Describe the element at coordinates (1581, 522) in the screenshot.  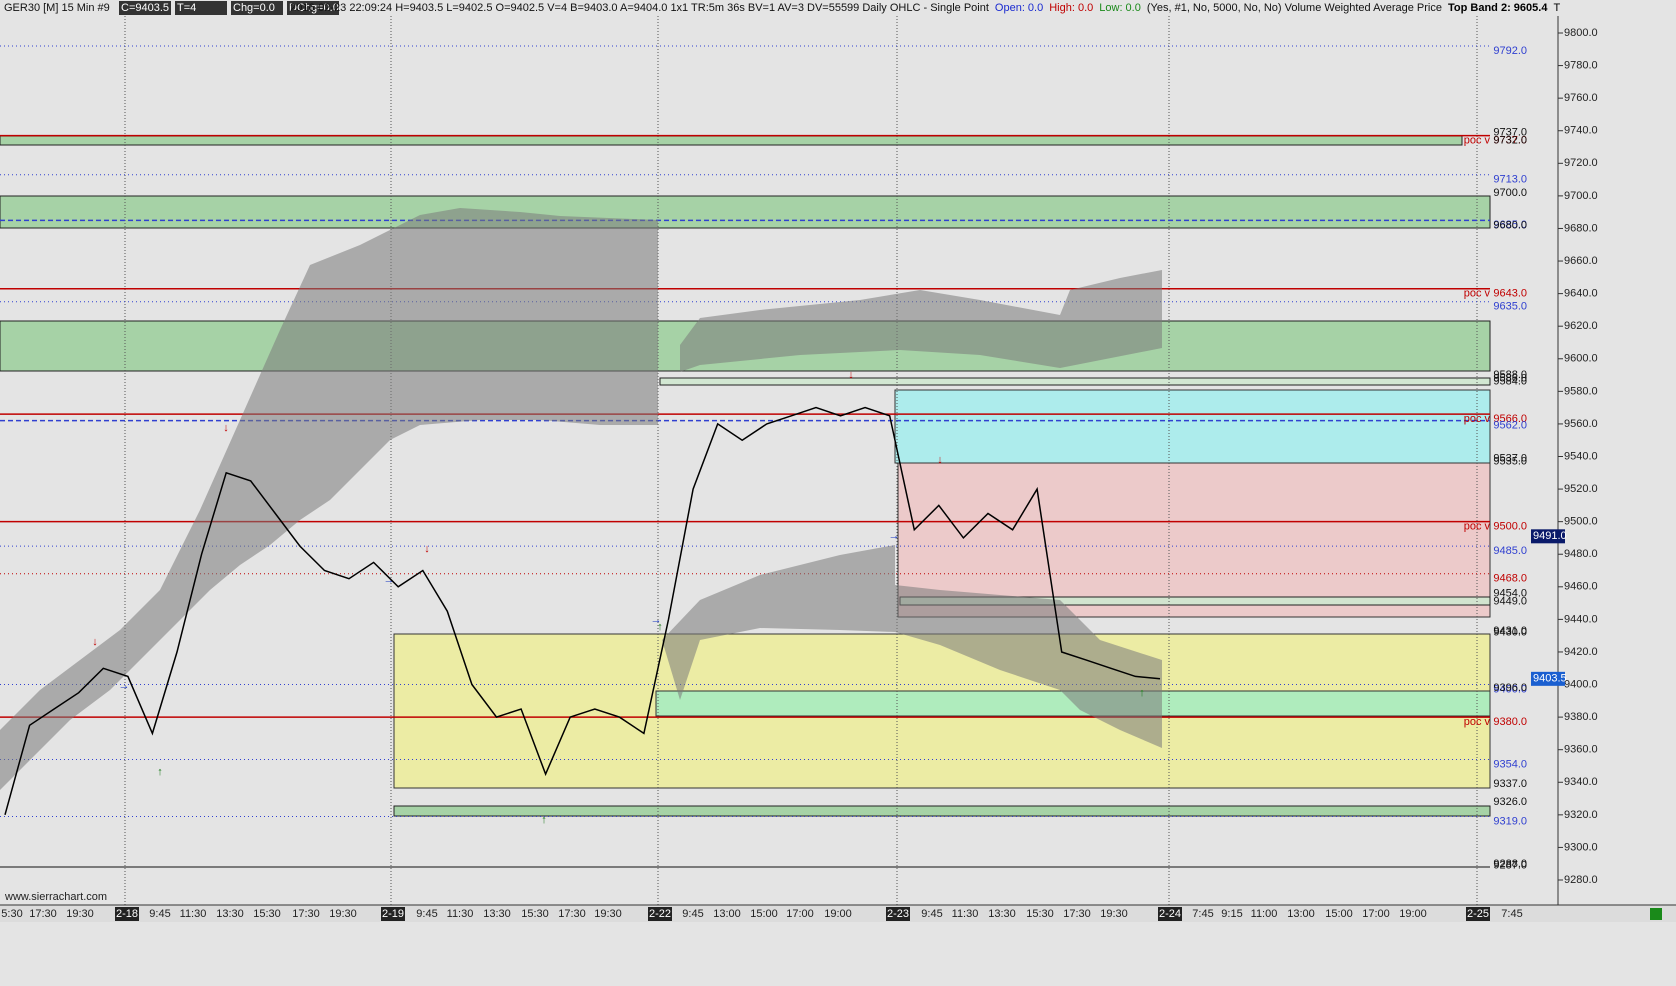
I see `y-tick-label: 9500.0` at that location.